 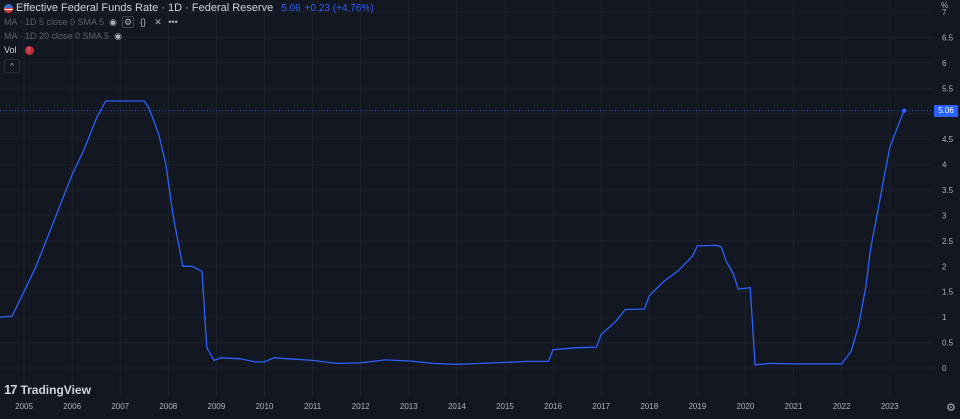 I want to click on settings-gear-icon: ⚙, so click(x=951, y=408).